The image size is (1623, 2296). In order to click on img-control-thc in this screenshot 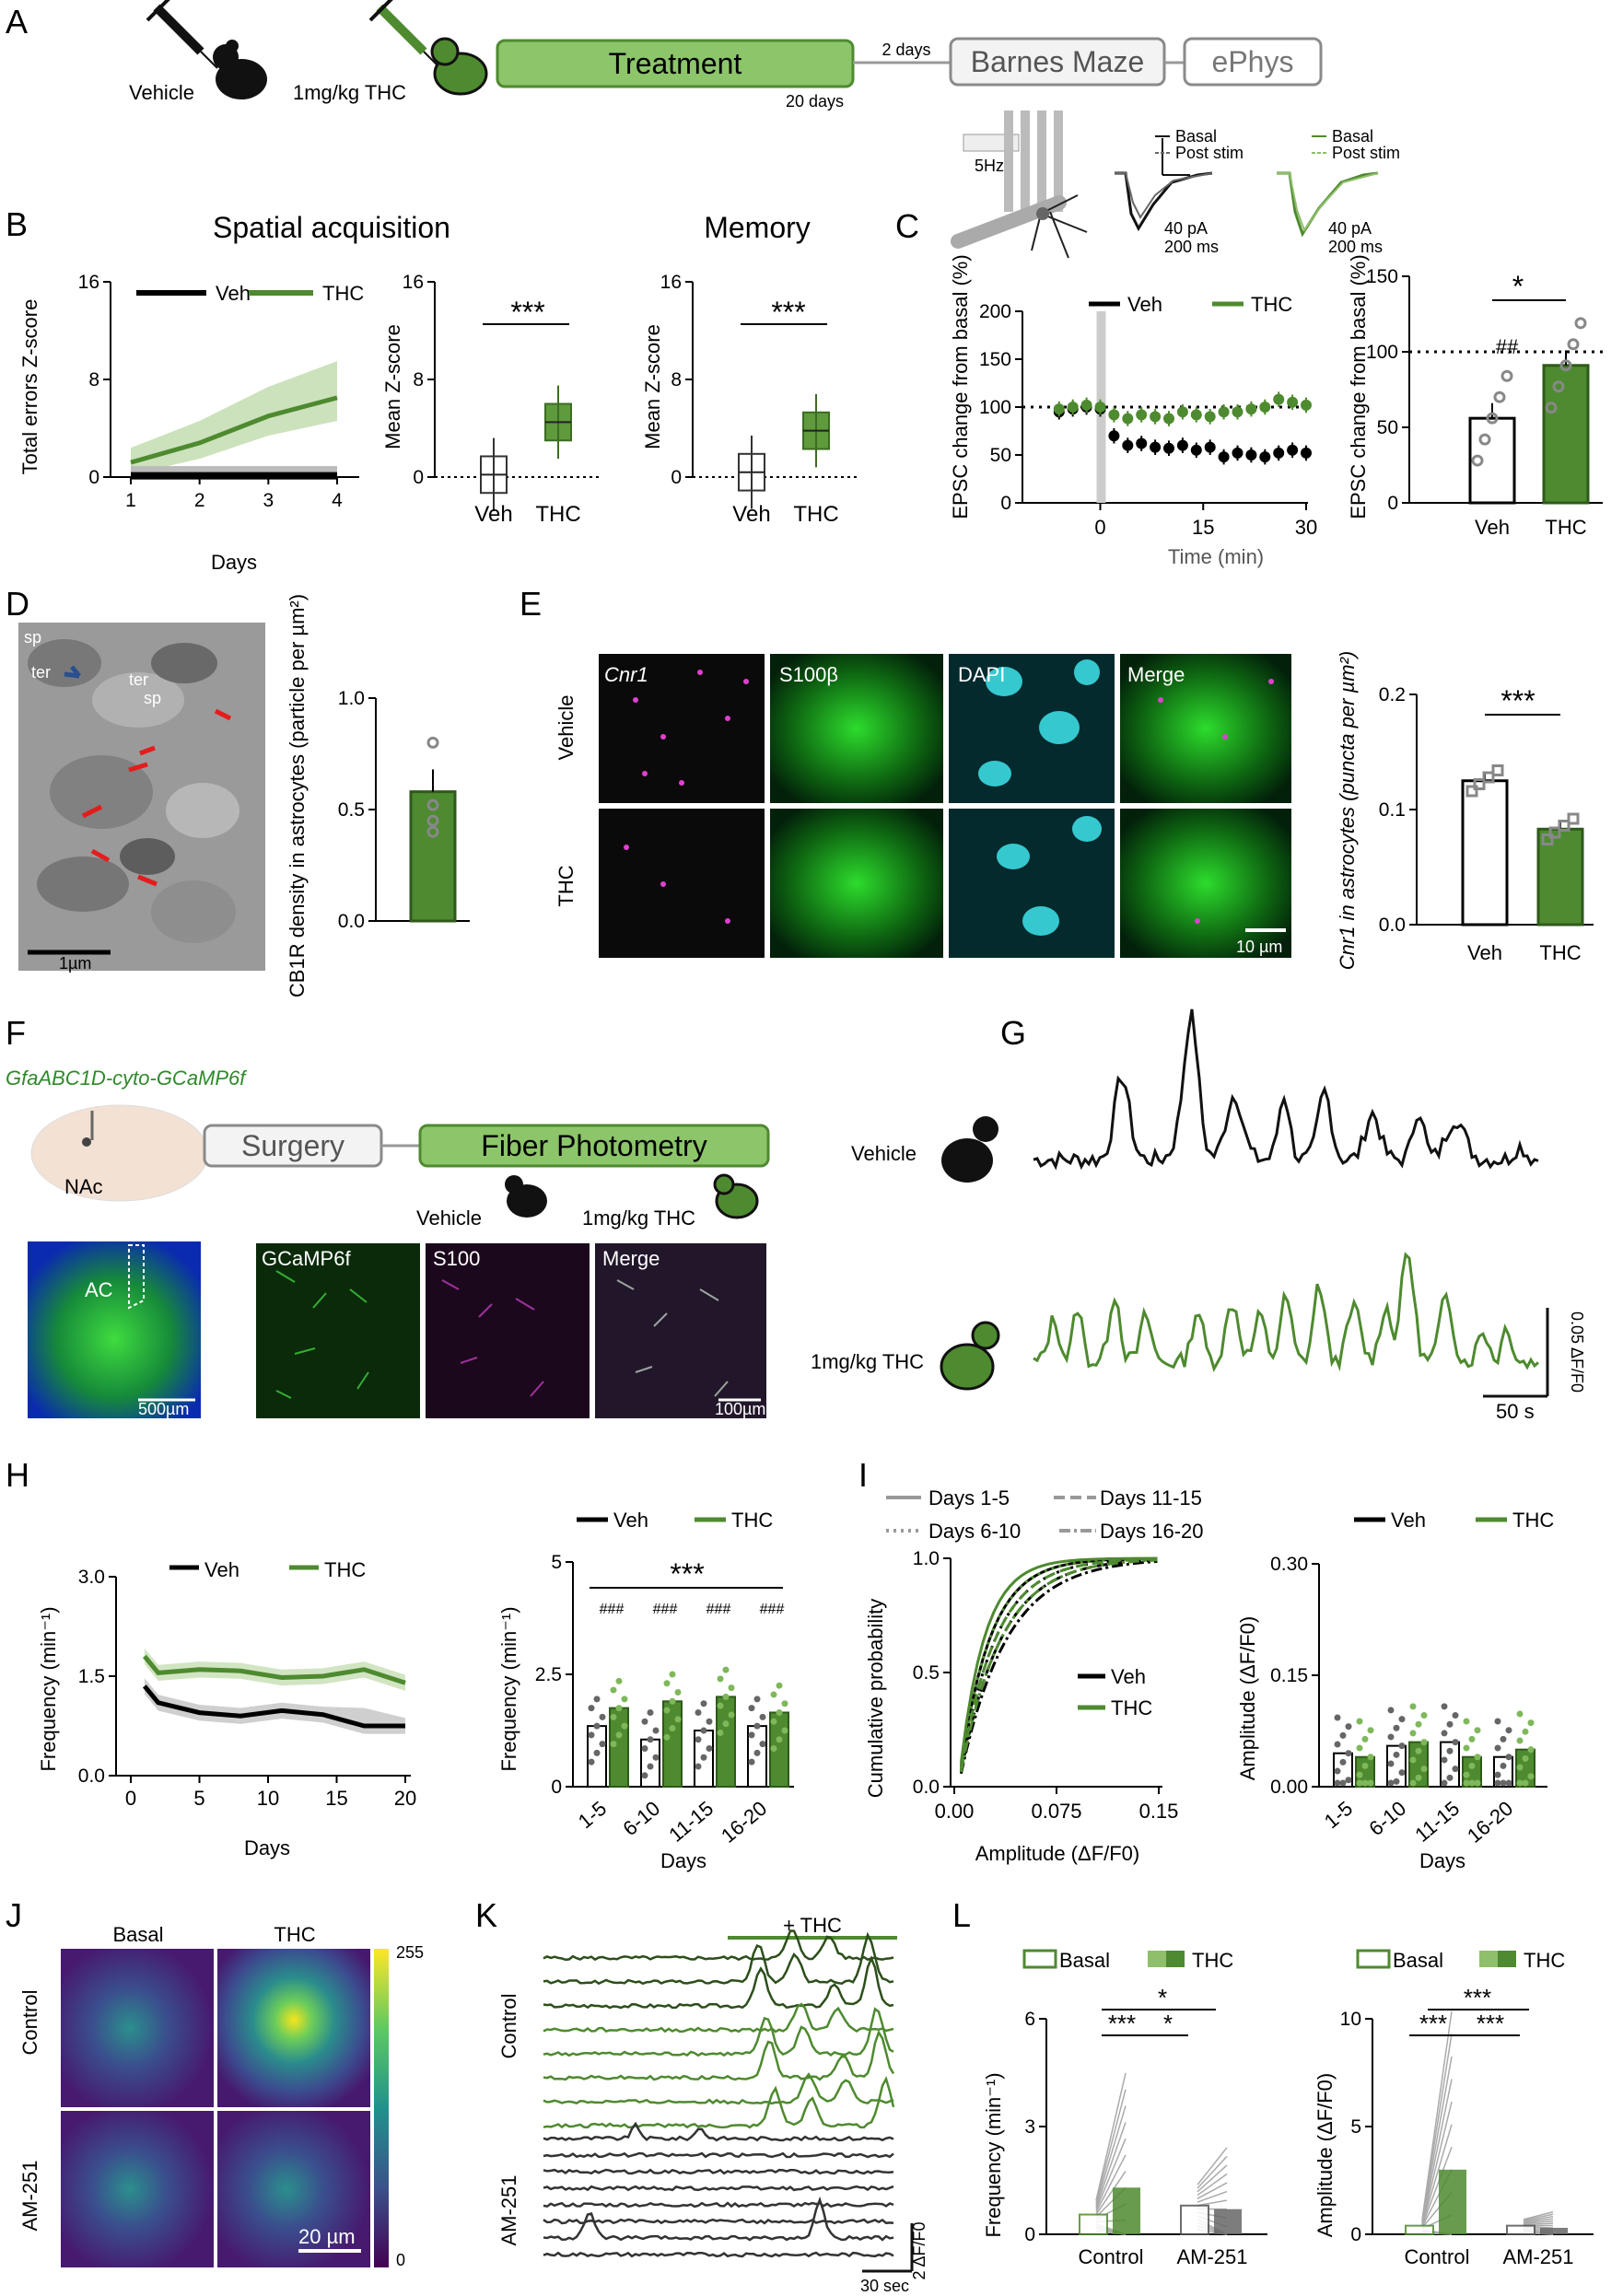, I will do `click(293, 2028)`.